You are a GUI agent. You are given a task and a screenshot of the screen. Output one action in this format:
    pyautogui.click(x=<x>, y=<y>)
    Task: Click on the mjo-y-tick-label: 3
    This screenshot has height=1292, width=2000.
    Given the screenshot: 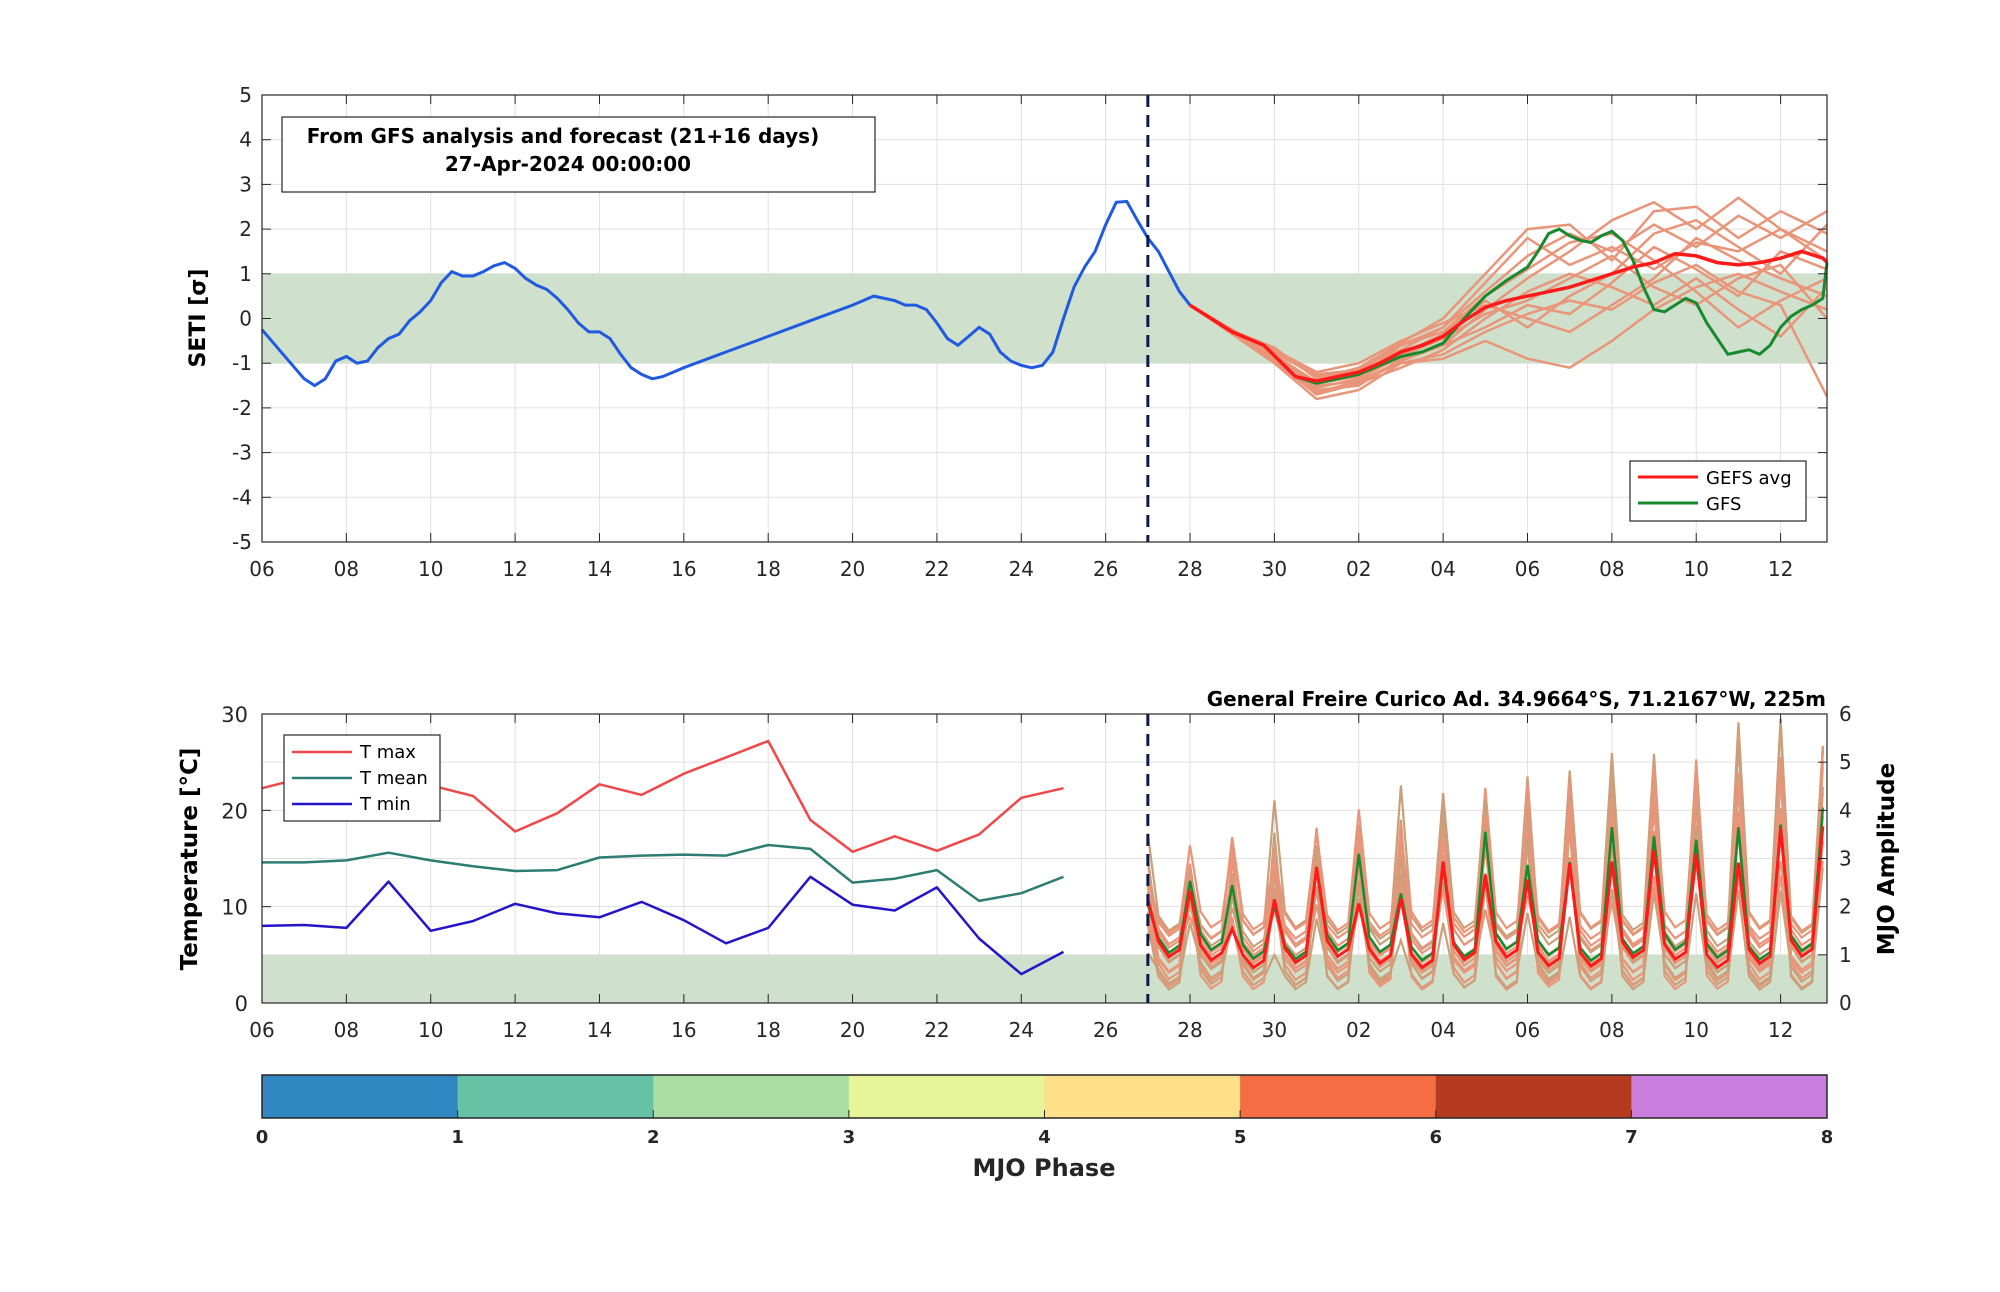 What is the action you would take?
    pyautogui.click(x=1845, y=859)
    